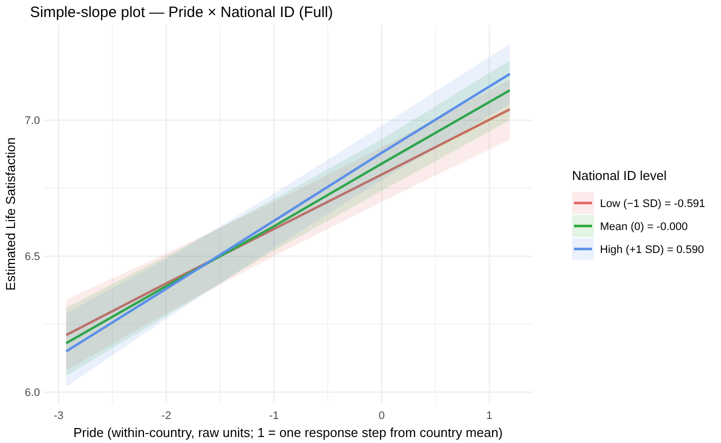  What do you see at coordinates (644, 226) in the screenshot?
I see `legend-label: Mean (0) = -0.000` at bounding box center [644, 226].